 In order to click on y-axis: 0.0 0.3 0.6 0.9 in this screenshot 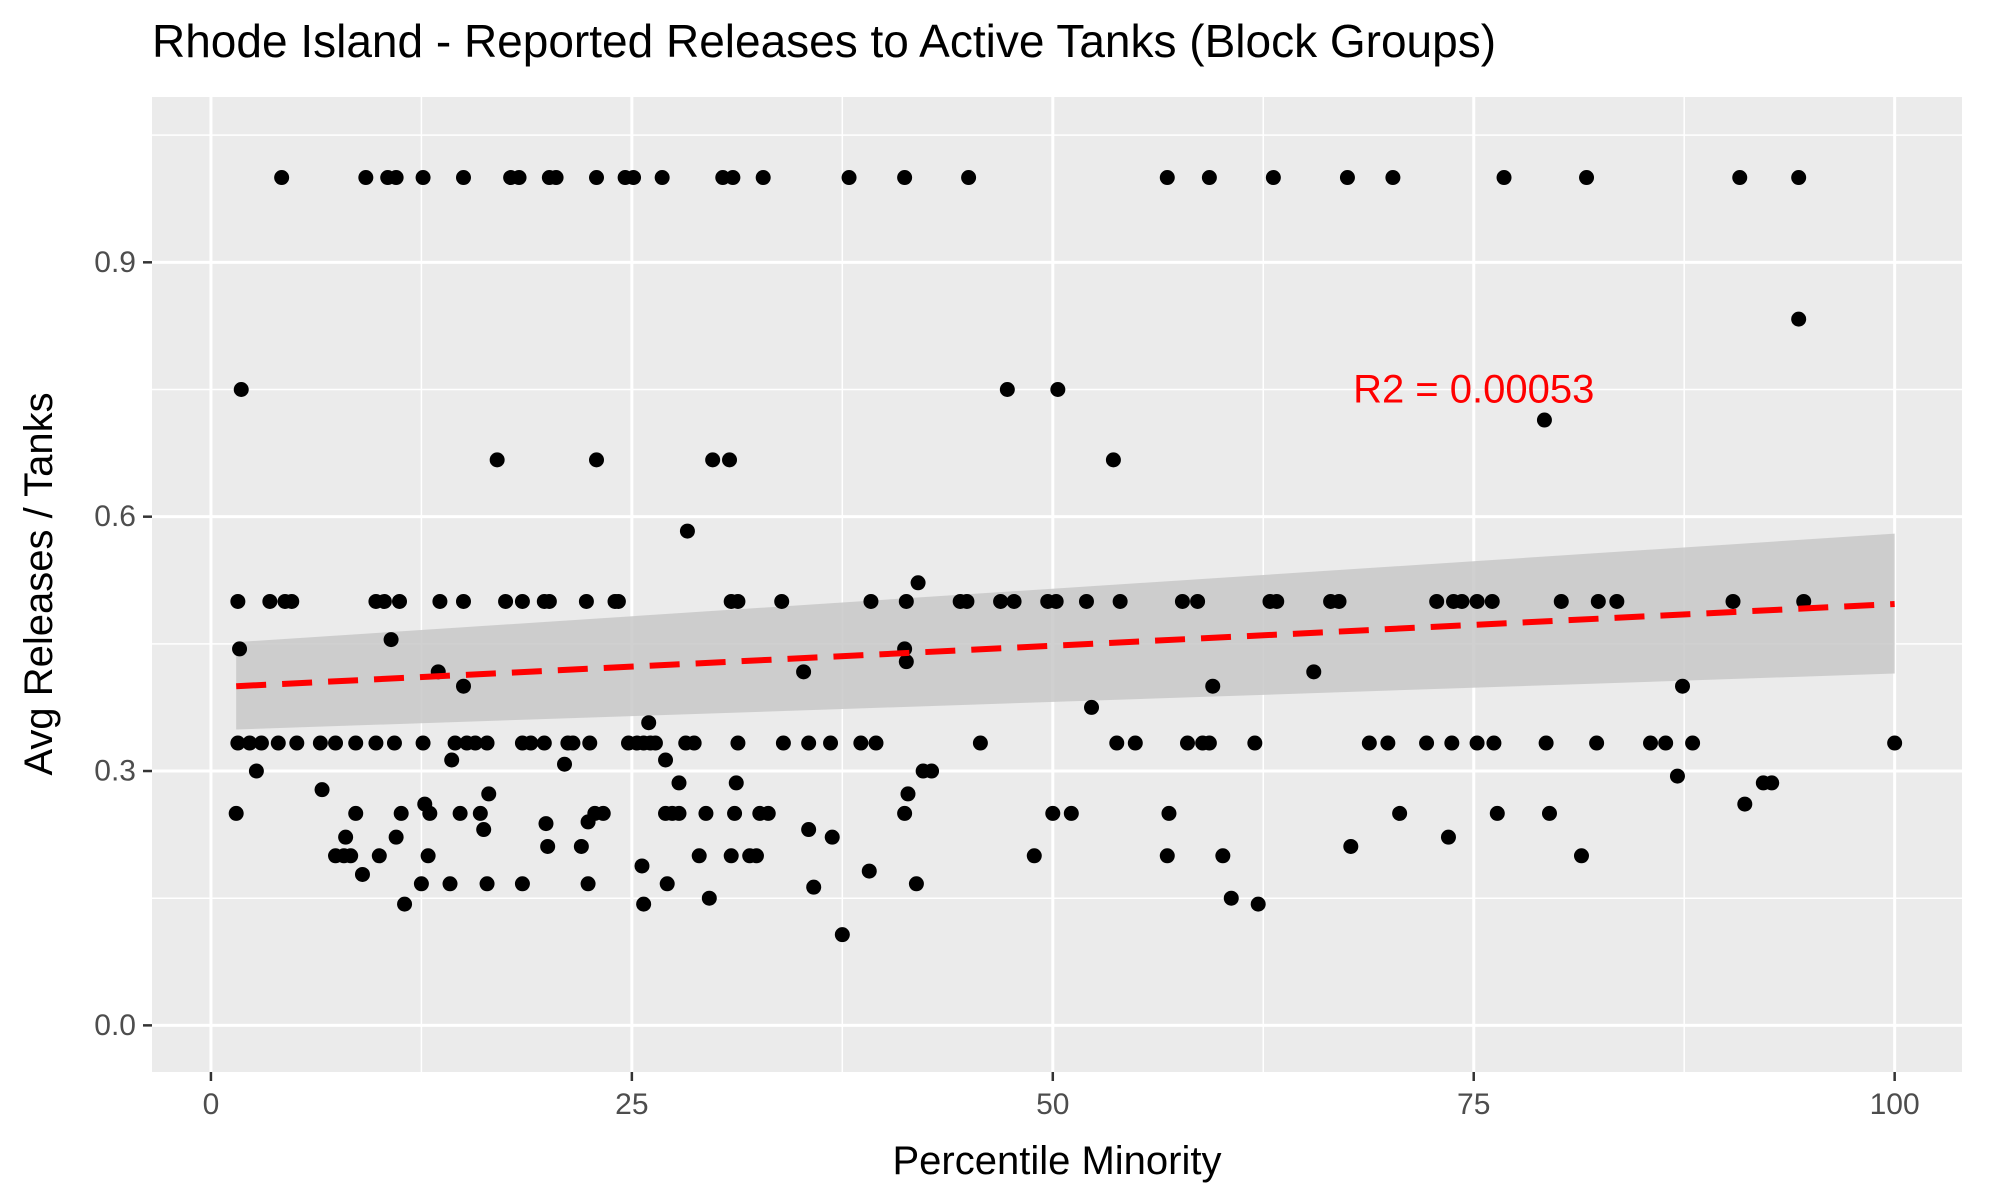, I will do `click(123, 644)`.